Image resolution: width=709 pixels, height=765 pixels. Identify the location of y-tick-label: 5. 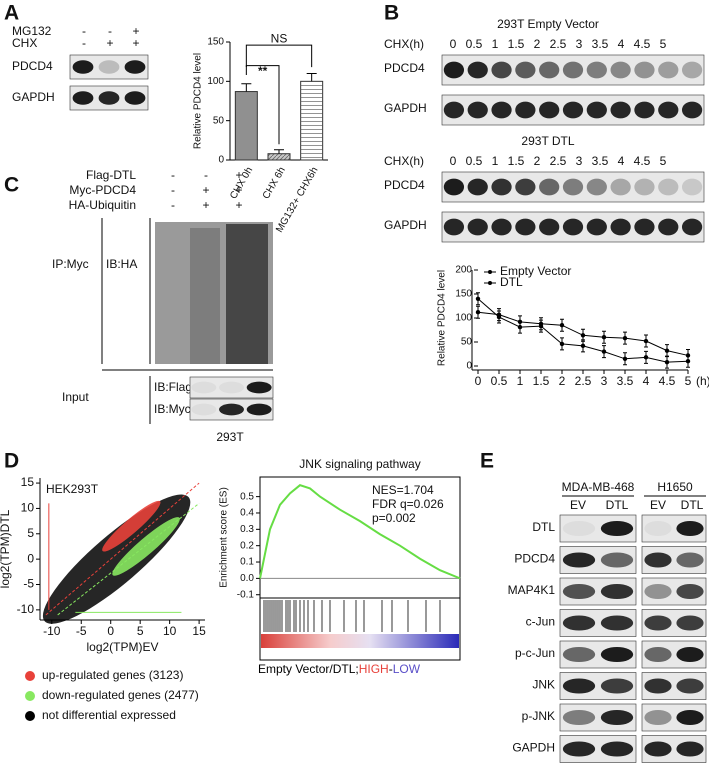
(30, 533).